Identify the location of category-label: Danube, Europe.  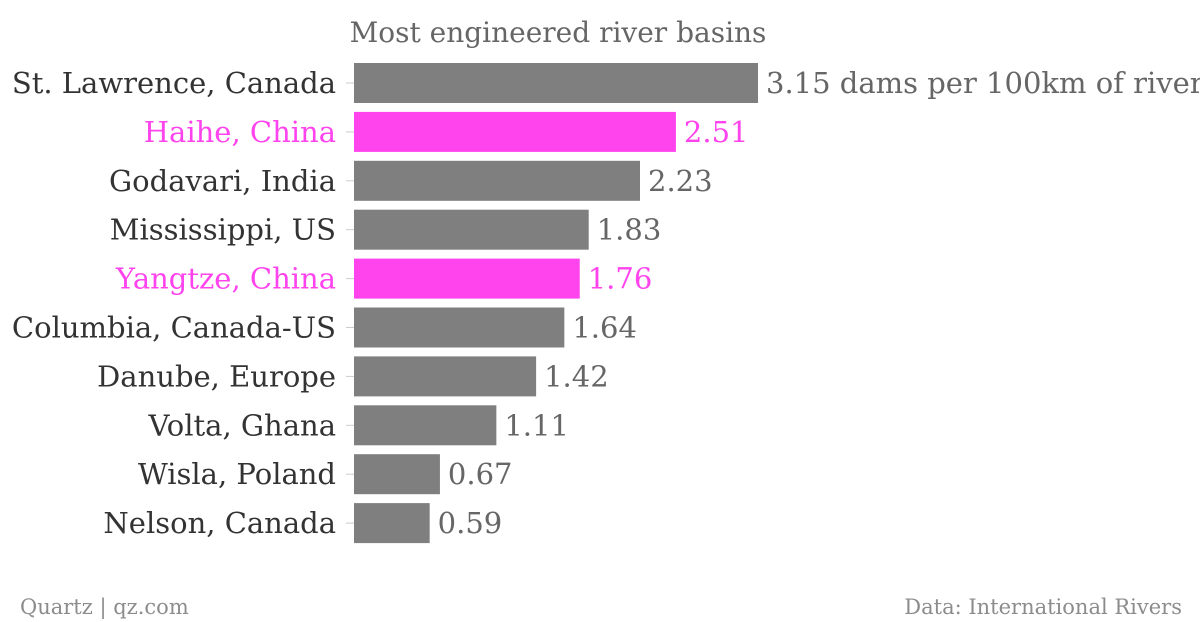
(216, 376).